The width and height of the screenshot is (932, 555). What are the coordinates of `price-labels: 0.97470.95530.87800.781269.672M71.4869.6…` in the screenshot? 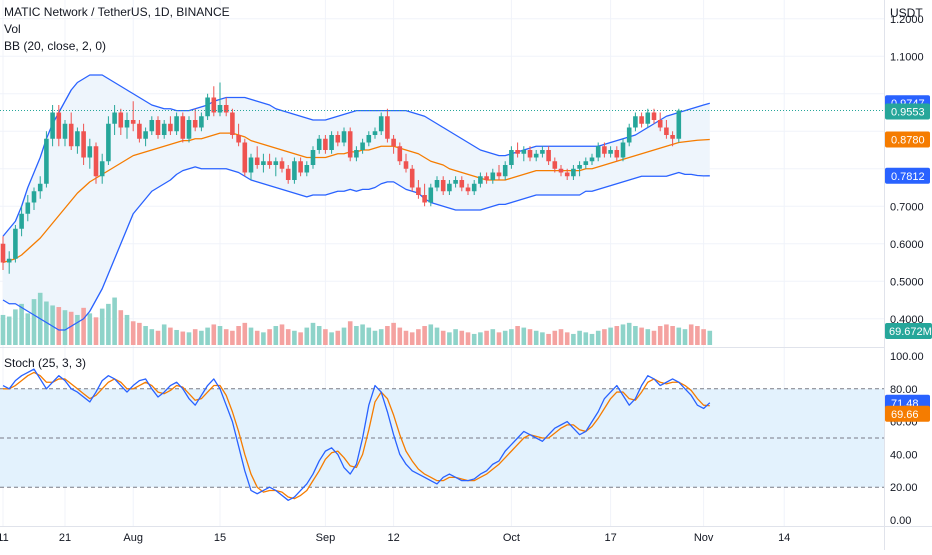 It's located at (908, 258).